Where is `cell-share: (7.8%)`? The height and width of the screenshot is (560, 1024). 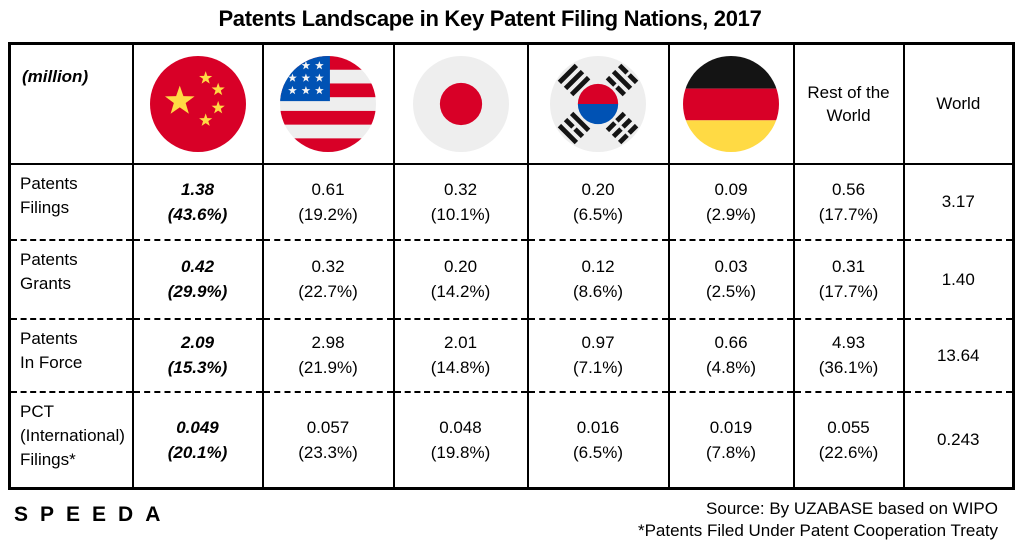
cell-share: (7.8%) is located at coordinates (731, 452).